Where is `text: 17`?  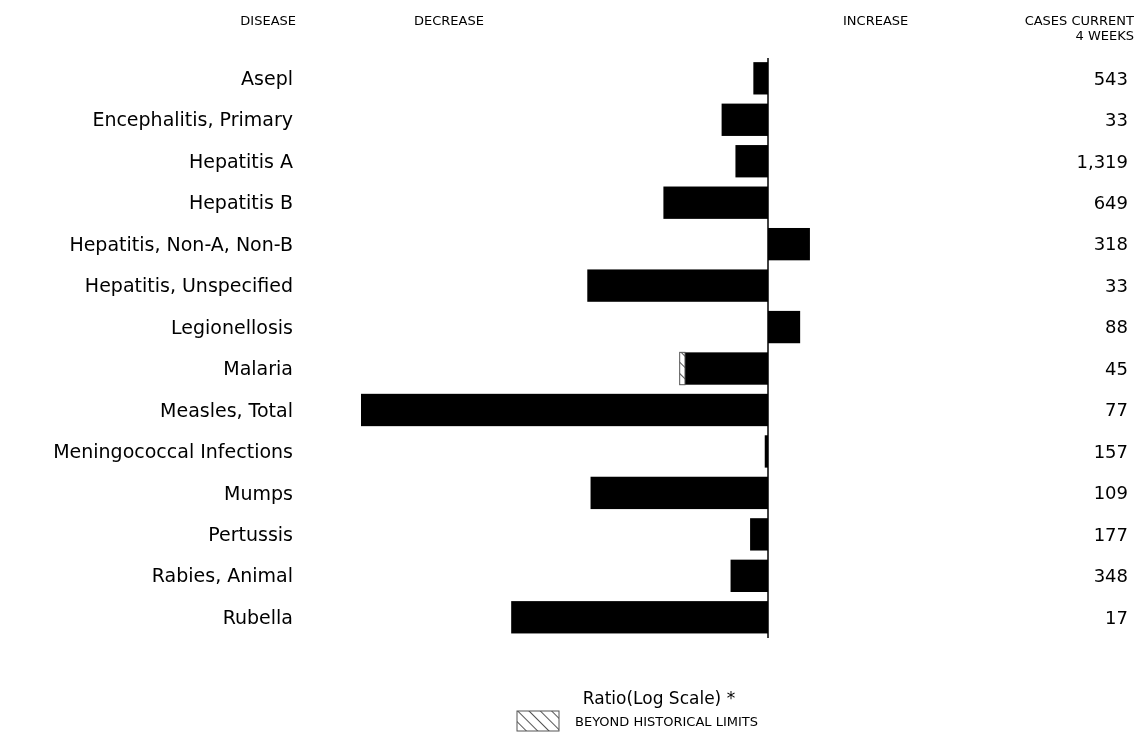 text: 17 is located at coordinates (1116, 617).